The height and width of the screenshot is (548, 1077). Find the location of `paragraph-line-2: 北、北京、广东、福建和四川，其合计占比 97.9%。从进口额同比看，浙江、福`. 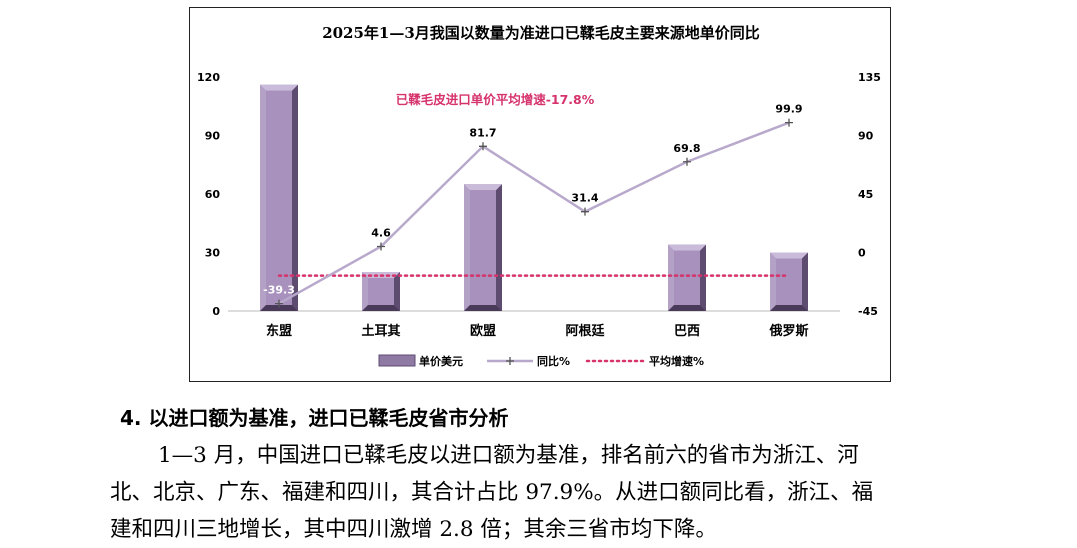

paragraph-line-2: 北、北京、广东、福建和四川，其合计占比 97.9%。从进口额同比看，浙江、福 is located at coordinates (492, 492).